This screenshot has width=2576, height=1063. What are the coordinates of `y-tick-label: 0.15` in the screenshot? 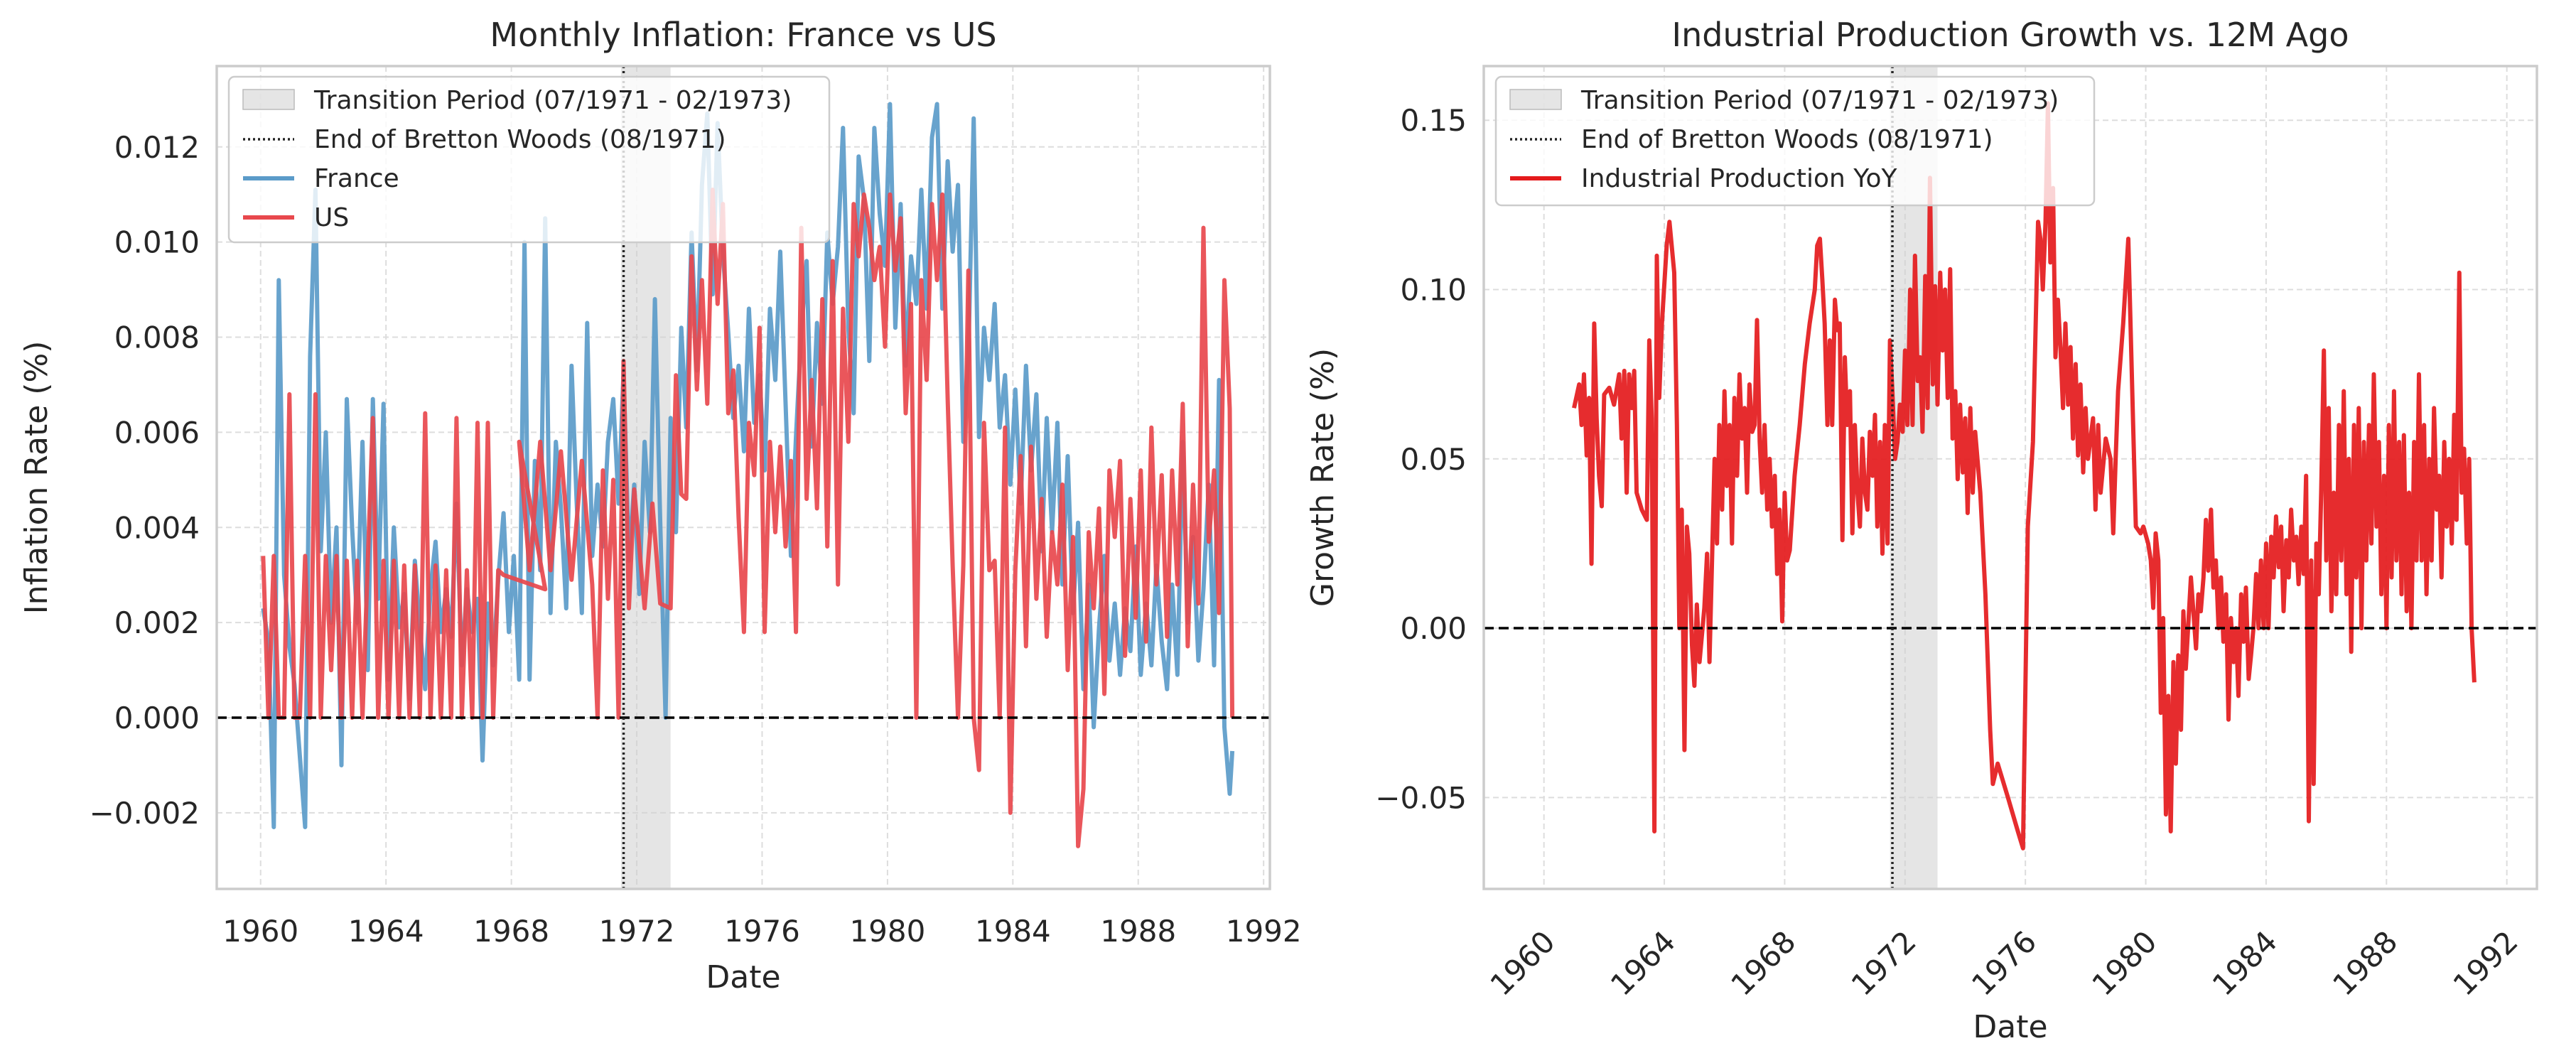 It's located at (1434, 120).